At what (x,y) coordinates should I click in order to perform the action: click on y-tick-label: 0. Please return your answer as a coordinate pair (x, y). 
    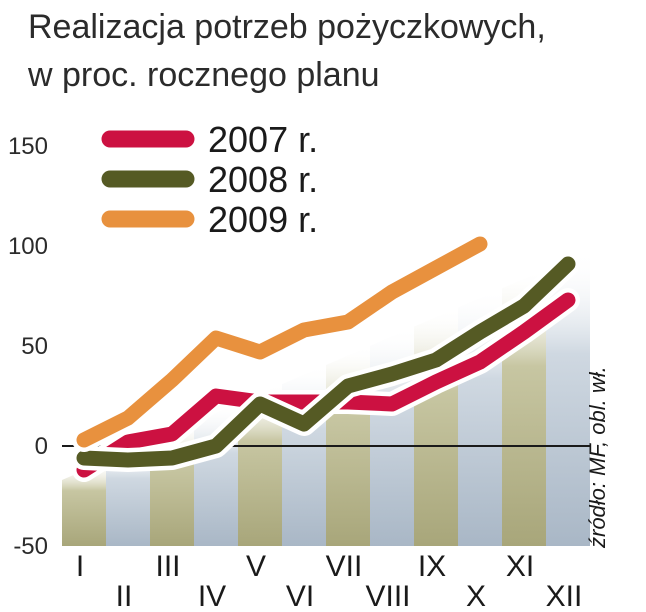
    Looking at the image, I should click on (41, 446).